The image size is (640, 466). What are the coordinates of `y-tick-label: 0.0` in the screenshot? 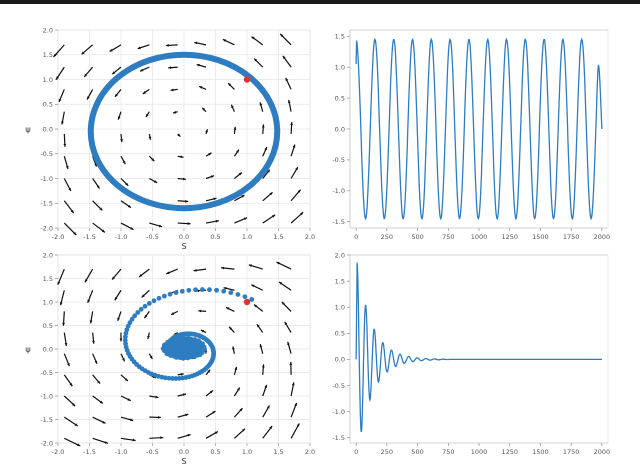 It's located at (340, 129).